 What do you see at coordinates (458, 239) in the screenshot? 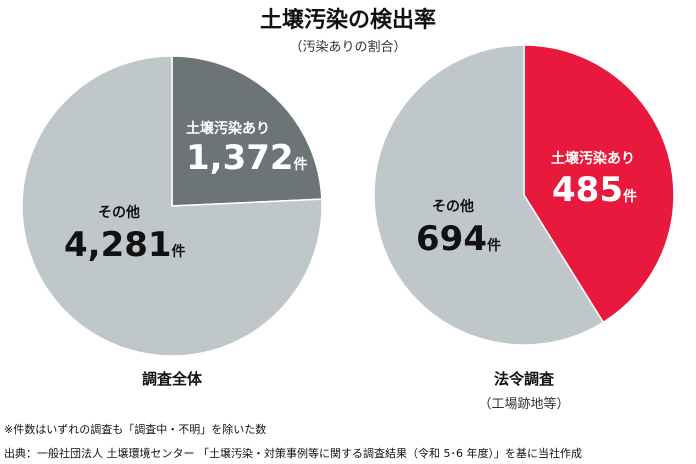
I see `right-slice-value-other: 694件` at bounding box center [458, 239].